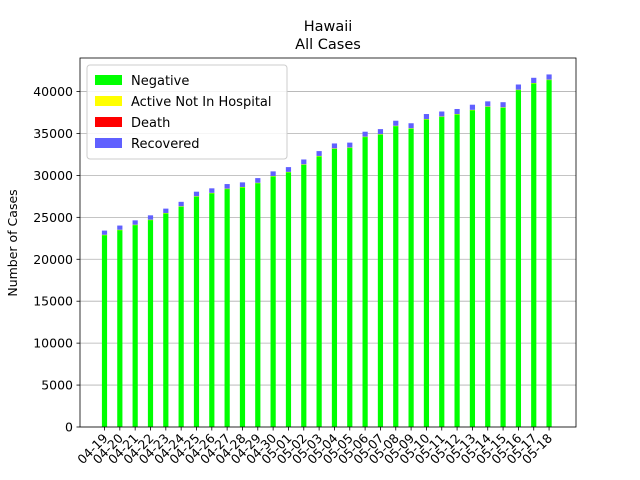 The width and height of the screenshot is (640, 480). What do you see at coordinates (53, 259) in the screenshot?
I see `y-tick-label: 20000` at bounding box center [53, 259].